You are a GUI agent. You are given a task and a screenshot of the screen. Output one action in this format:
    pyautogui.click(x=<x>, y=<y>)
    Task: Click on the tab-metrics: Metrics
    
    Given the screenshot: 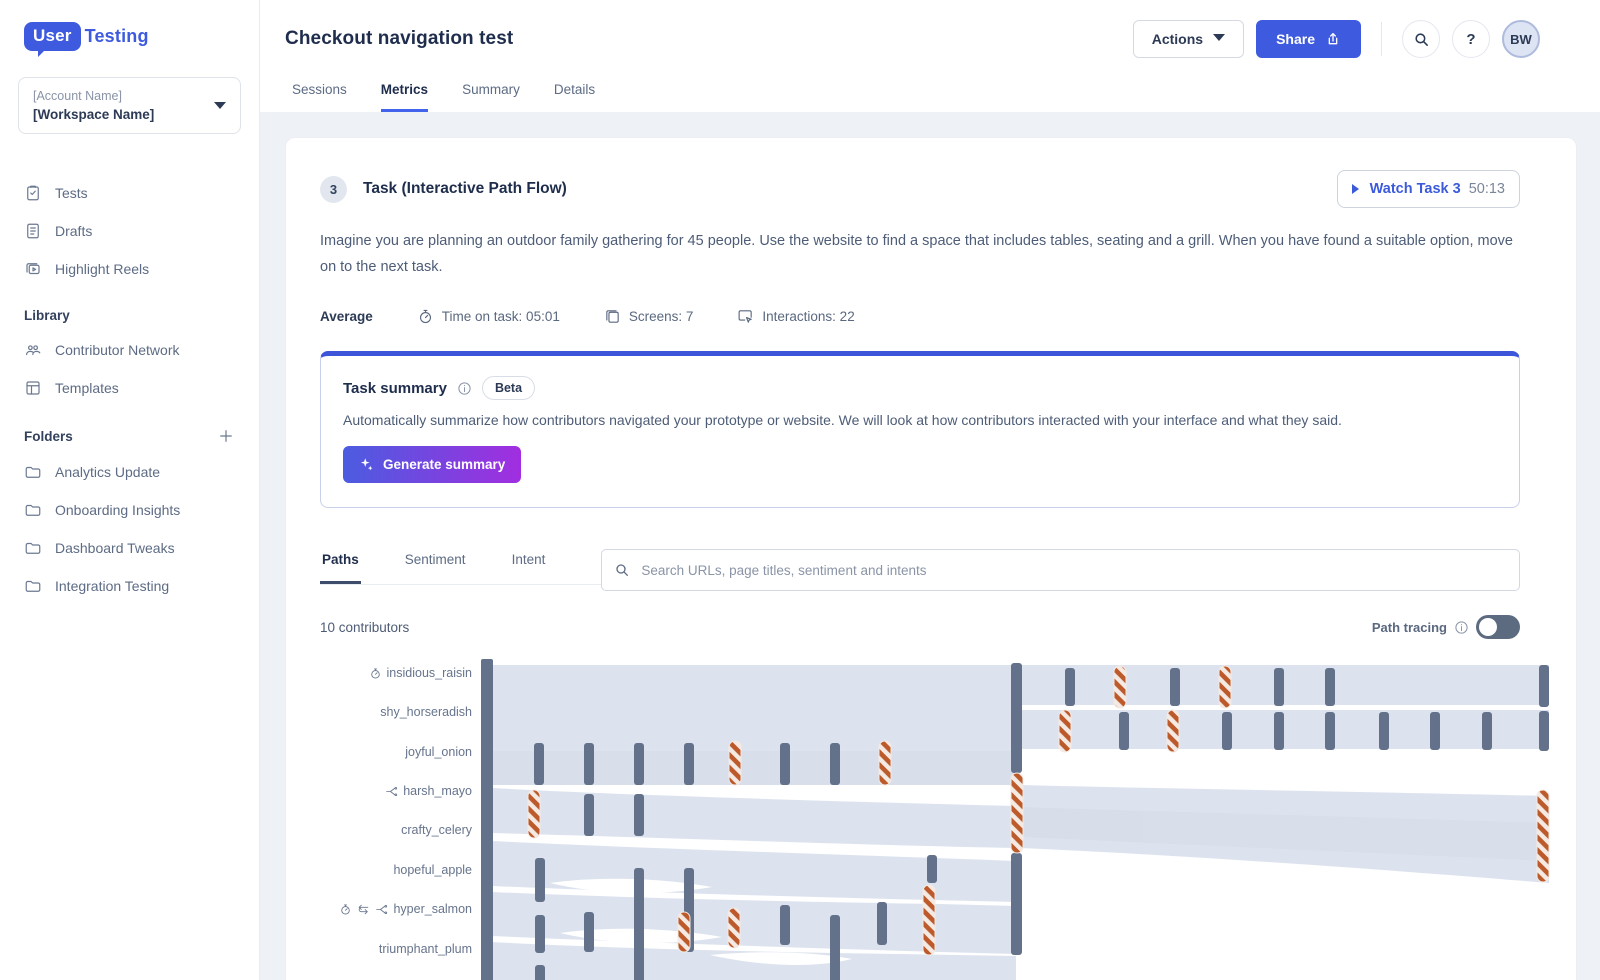 What is the action you would take?
    pyautogui.click(x=404, y=97)
    